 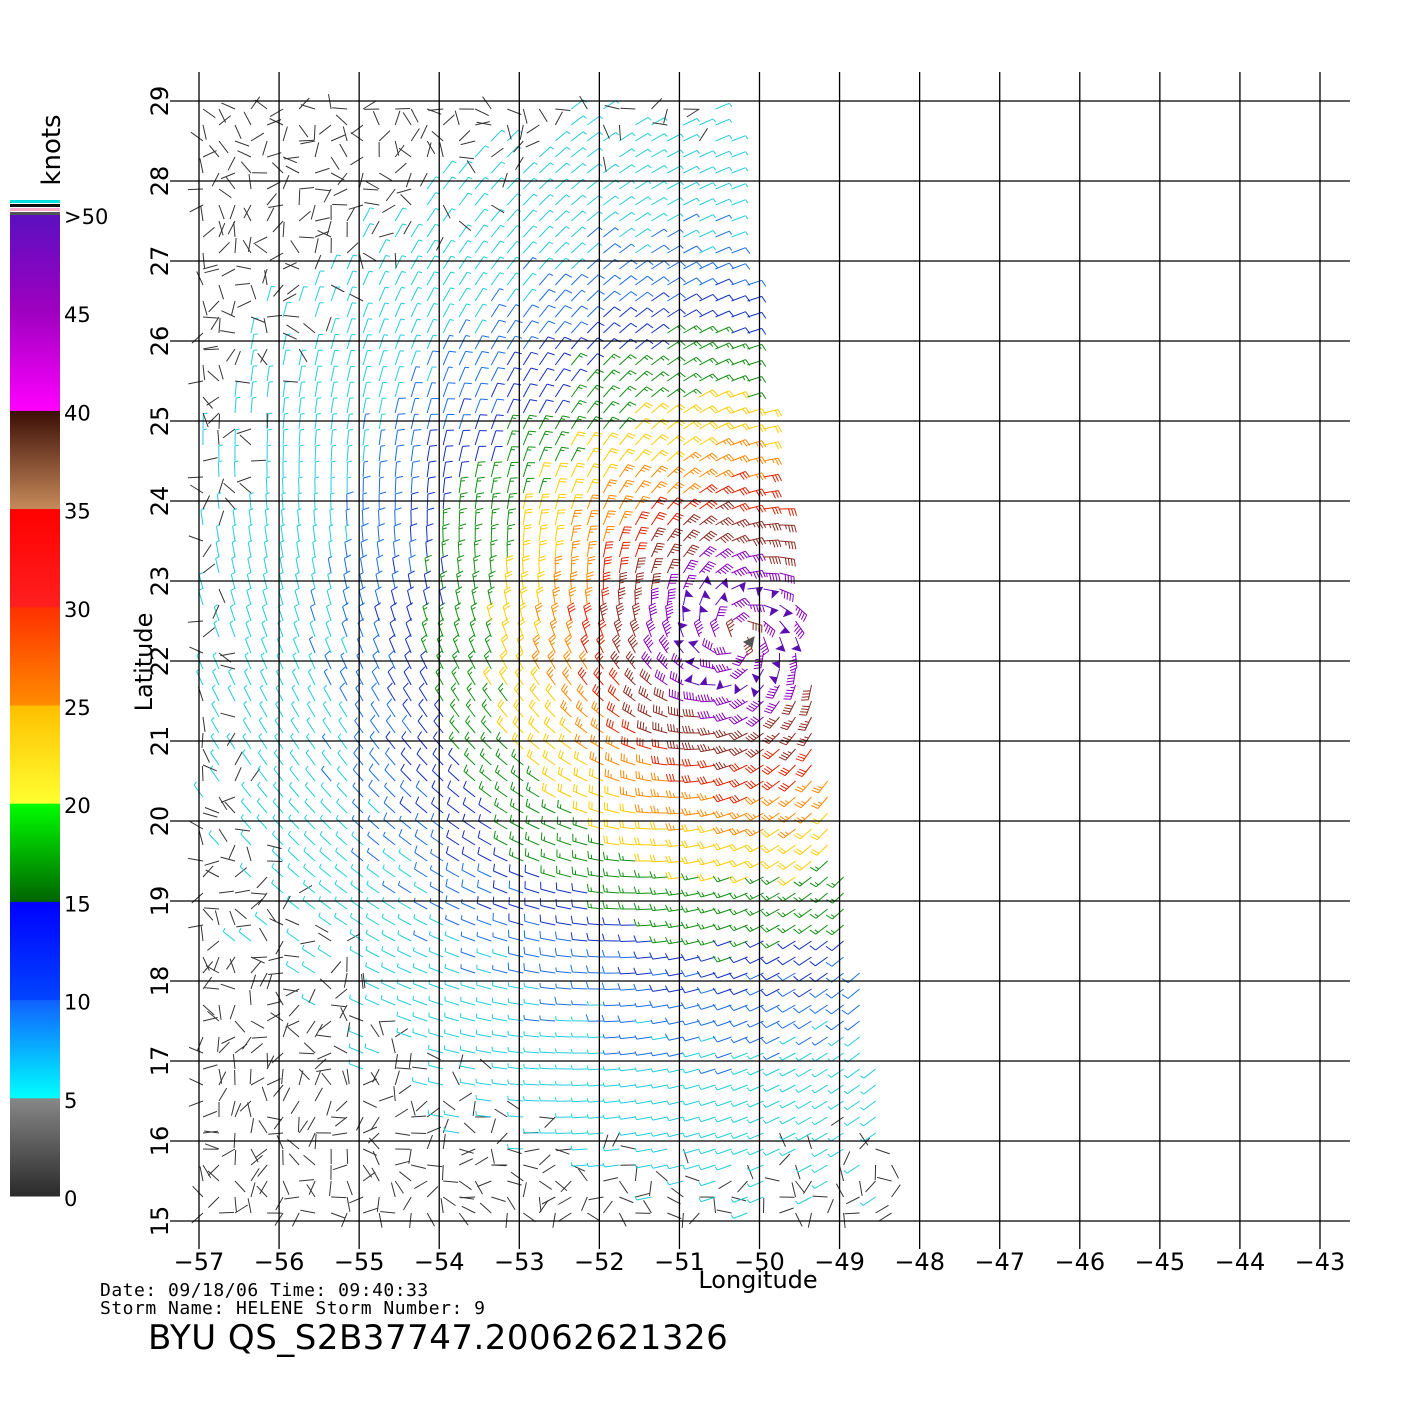 I want to click on lon-tick-label: −52, so click(x=599, y=1262).